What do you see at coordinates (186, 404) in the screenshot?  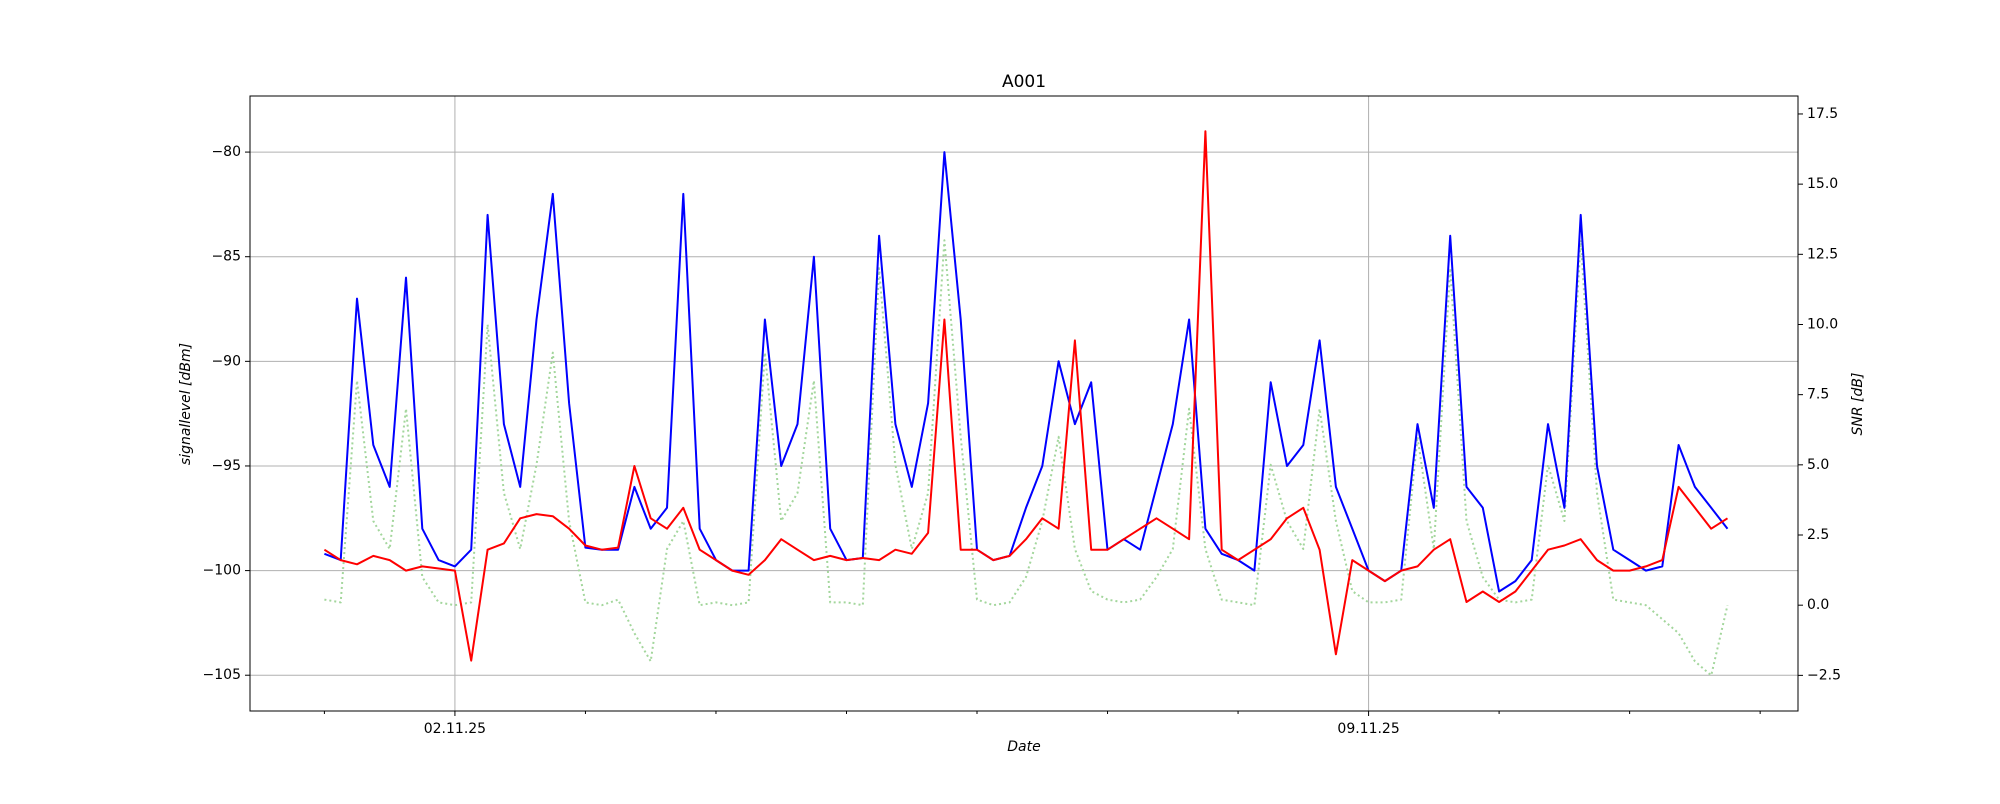 I see `y-axis-label: signallevel [dBm]` at bounding box center [186, 404].